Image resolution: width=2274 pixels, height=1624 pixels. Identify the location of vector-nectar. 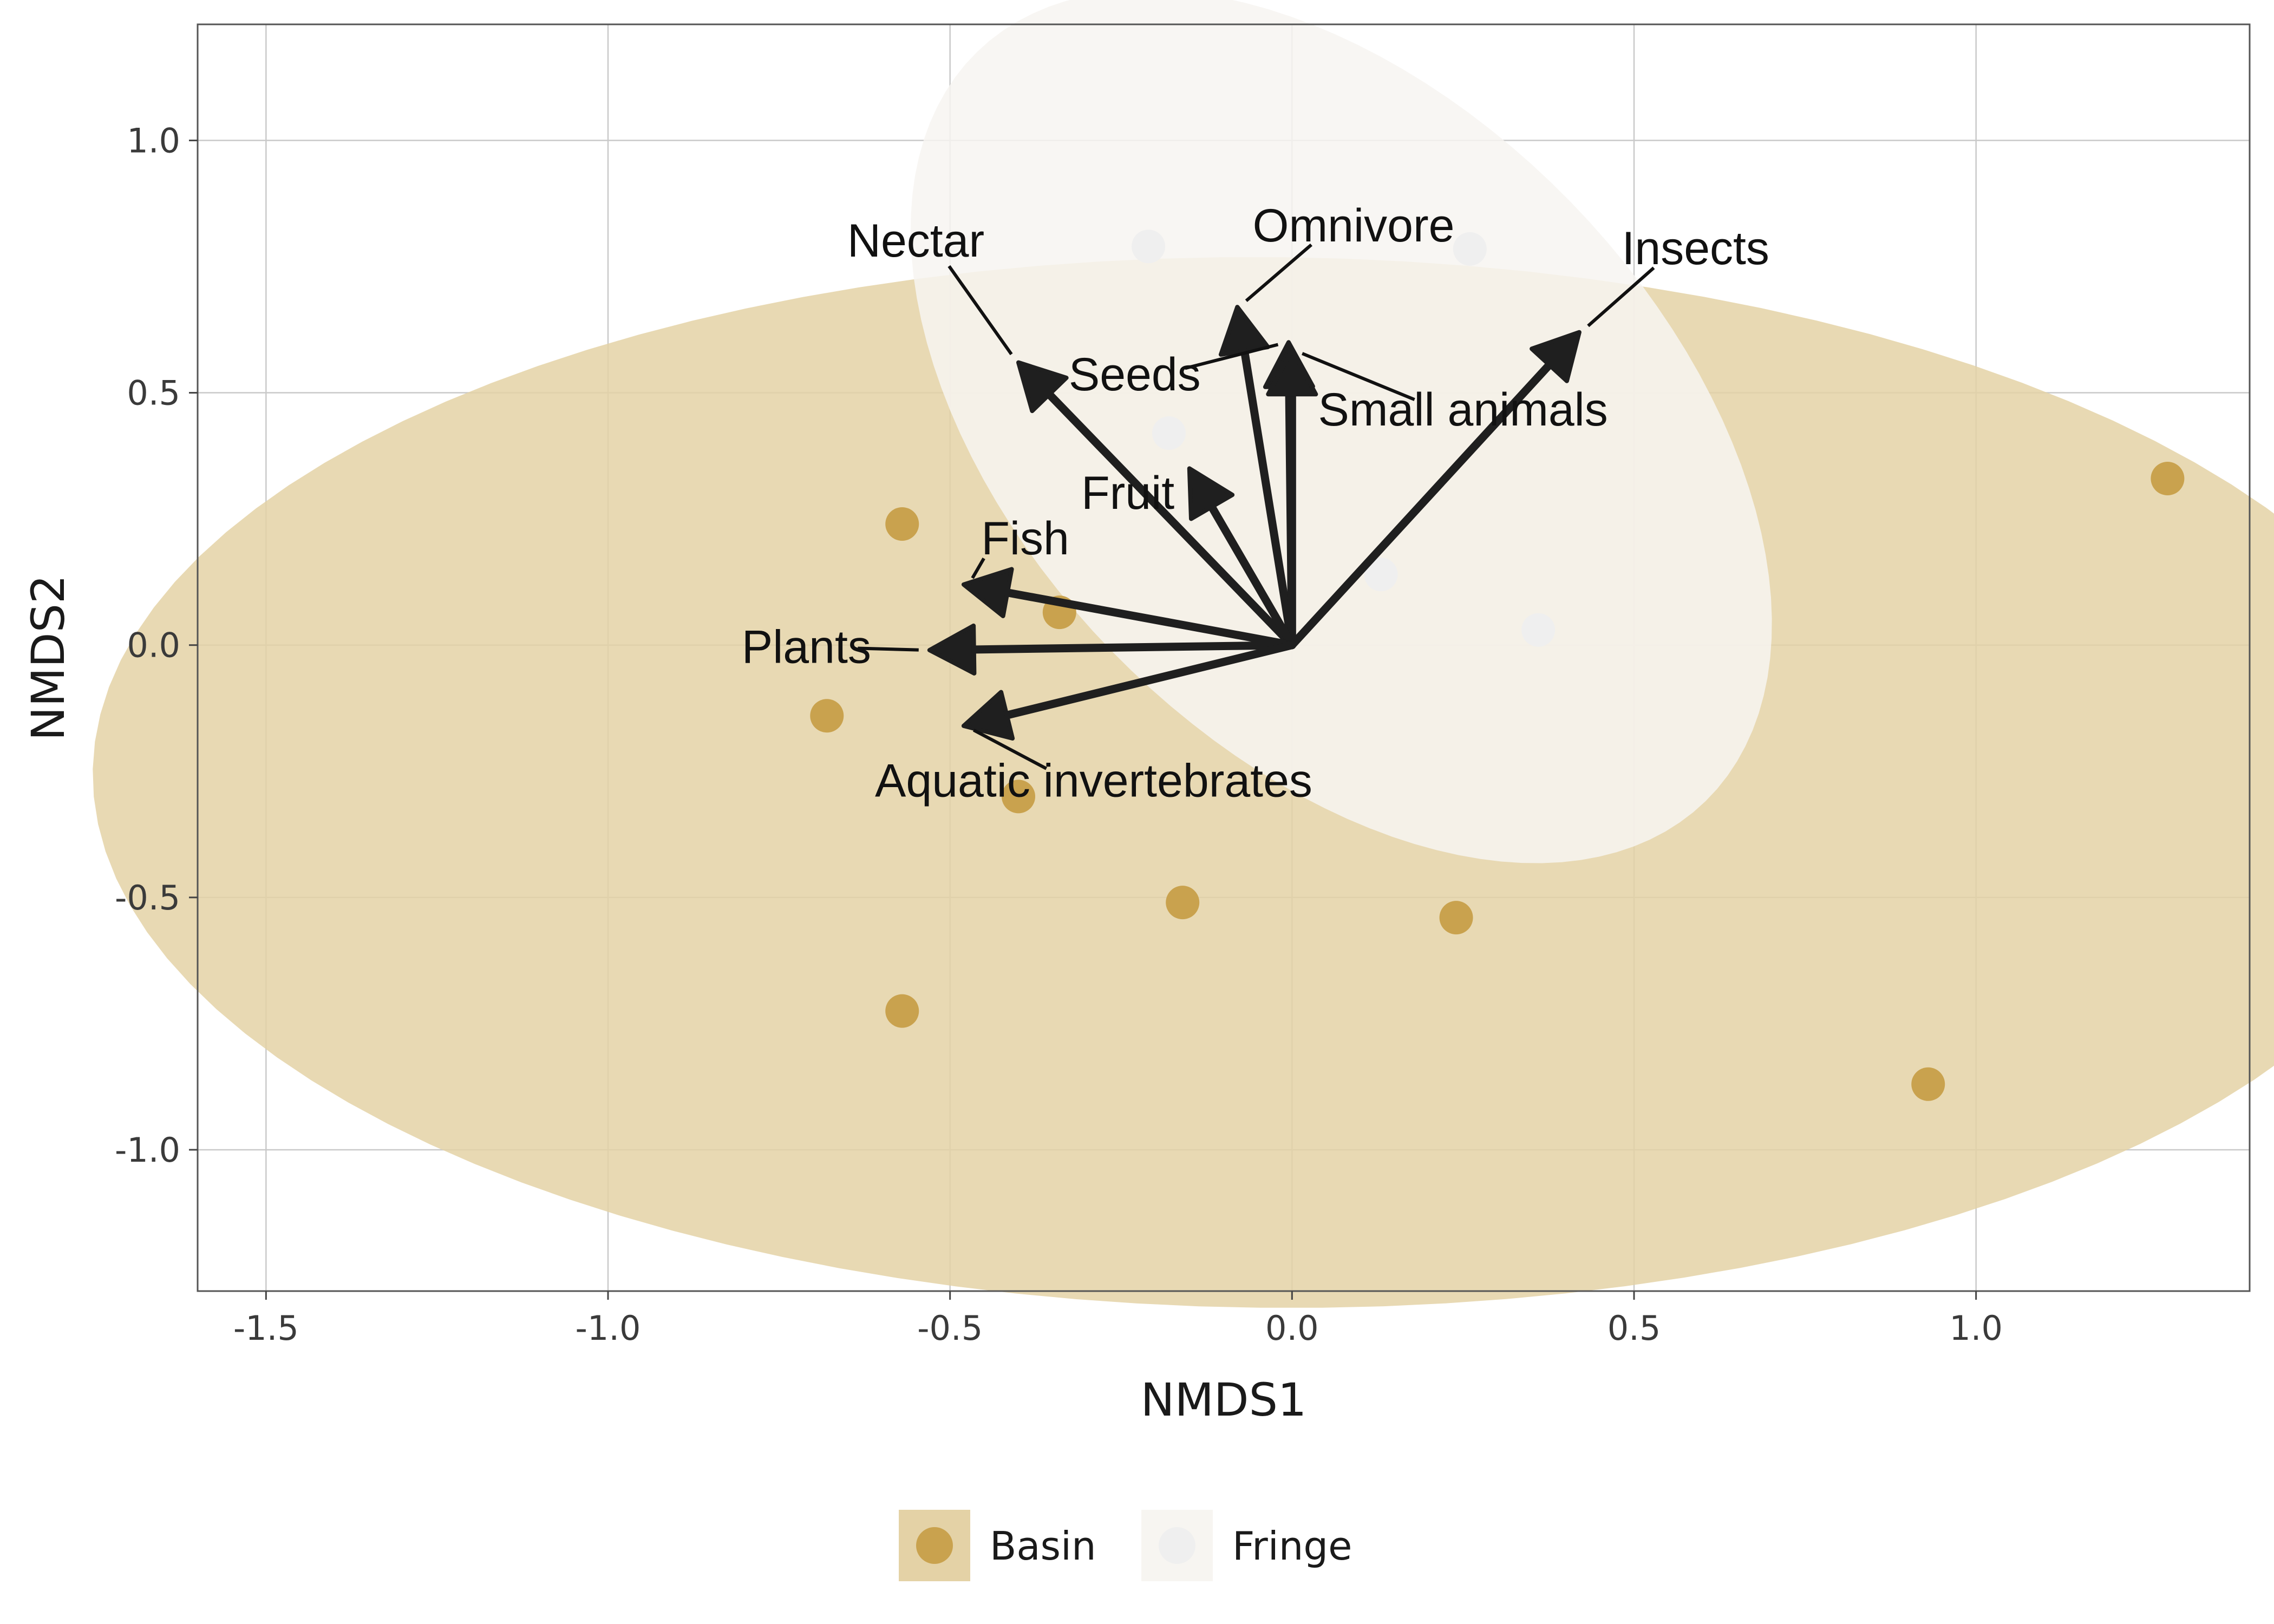
(1122, 458).